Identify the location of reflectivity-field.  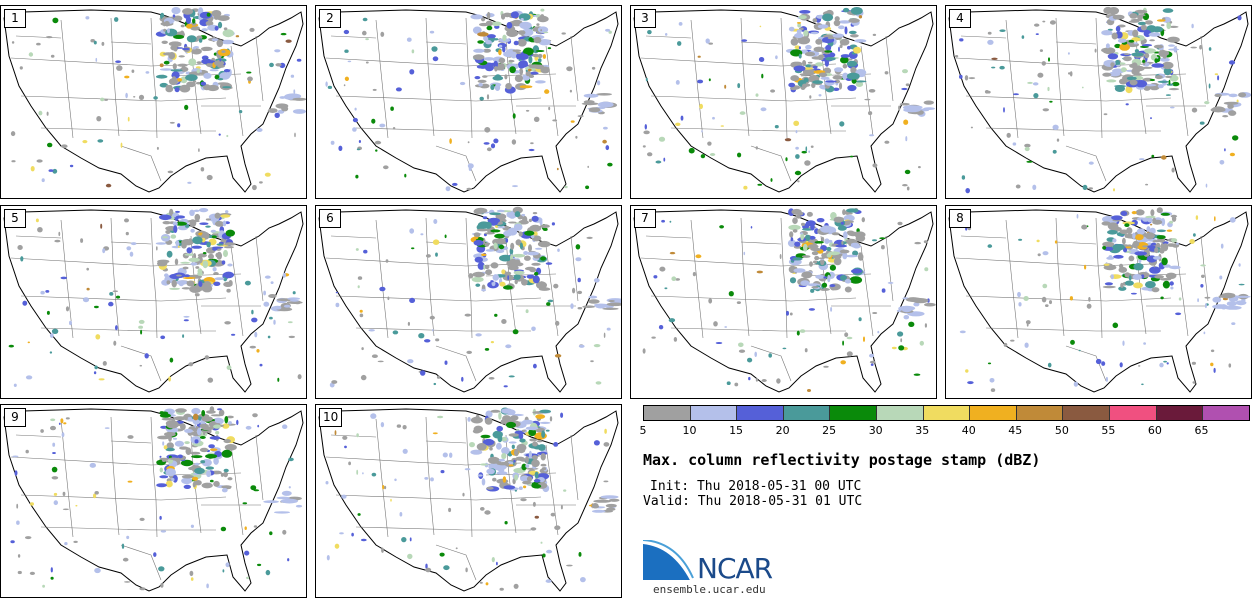
(1105, 299).